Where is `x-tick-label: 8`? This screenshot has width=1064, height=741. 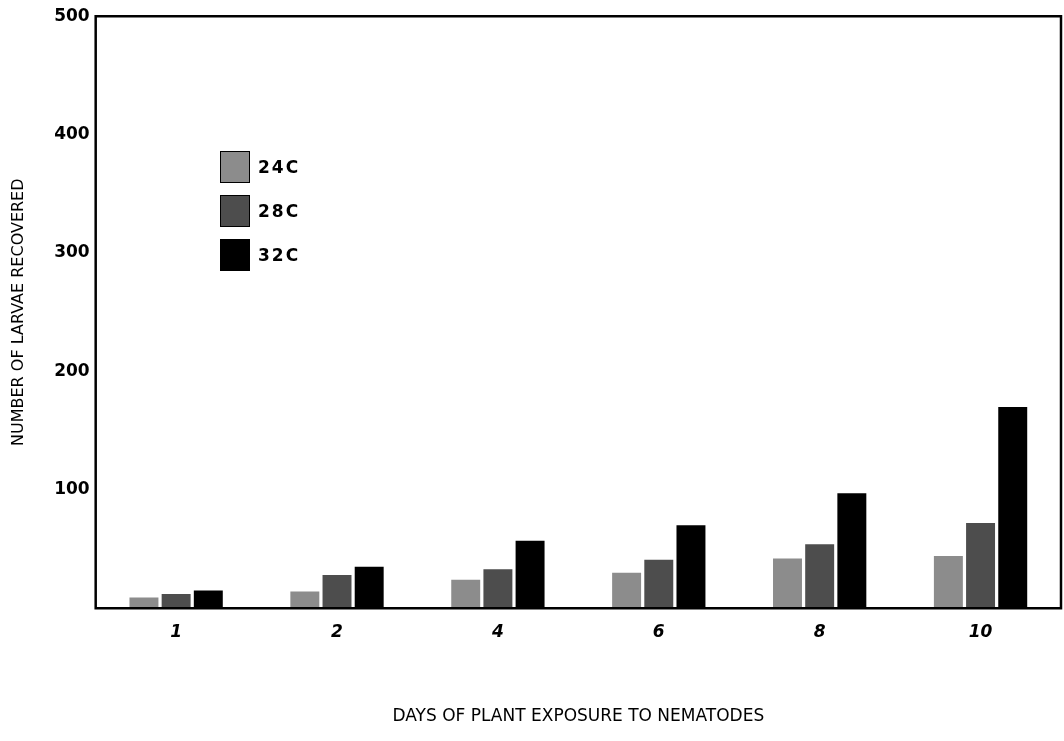
x-tick-label: 8 is located at coordinates (819, 630).